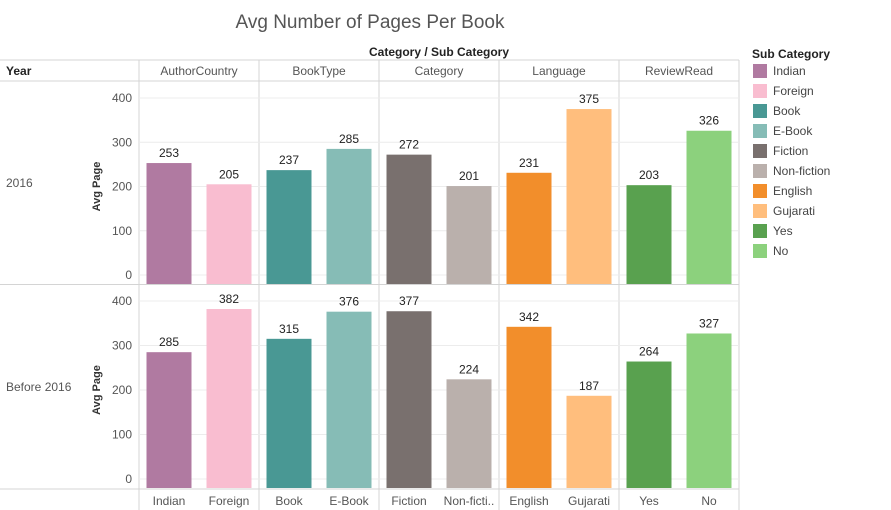 The width and height of the screenshot is (891, 510). Describe the element at coordinates (39, 387) in the screenshot. I see `row-label: Before 2016` at that location.